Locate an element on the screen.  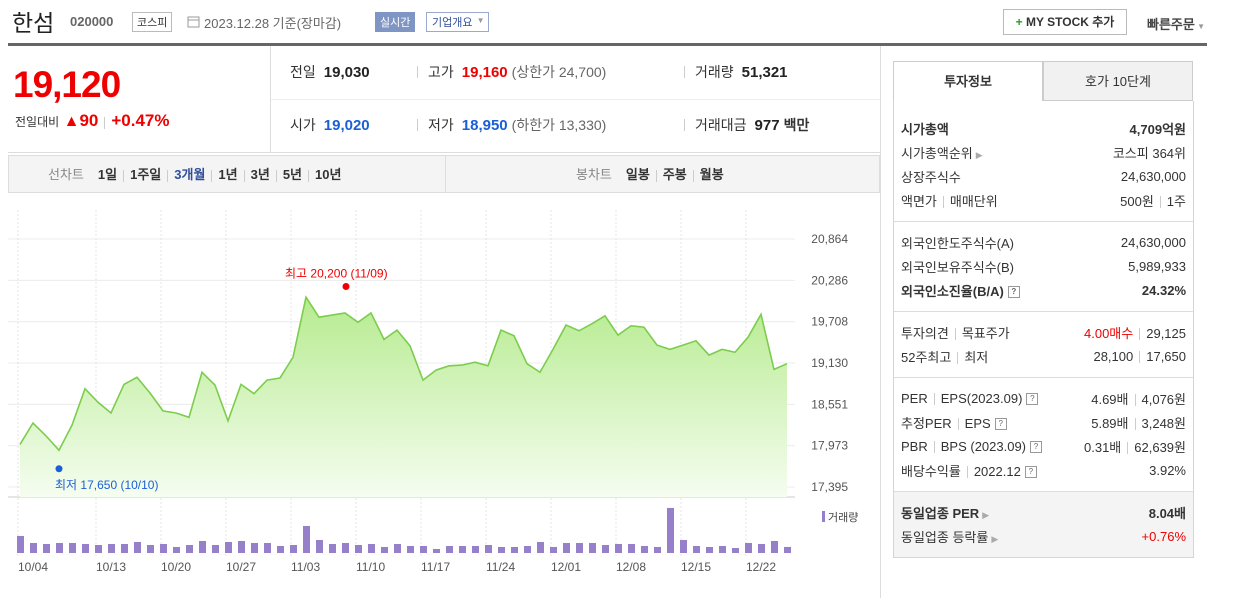
tab: 3개월 is located at coordinates (190, 174).